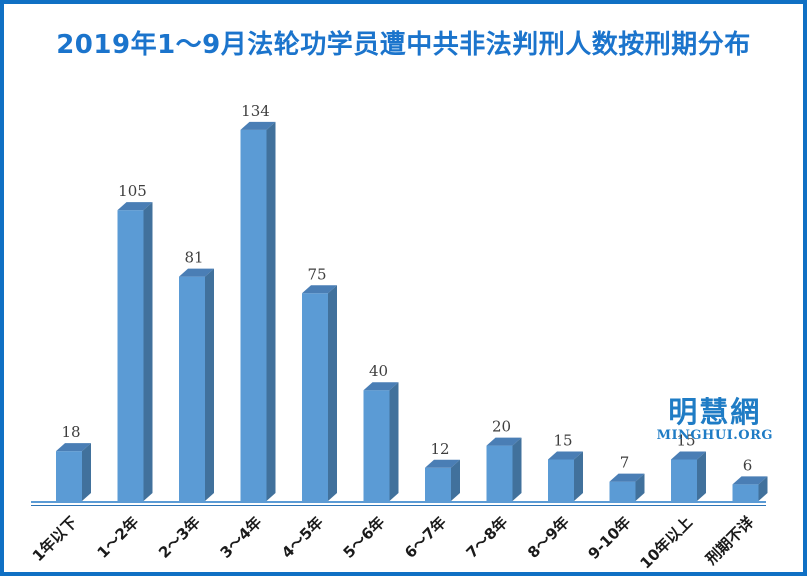  Describe the element at coordinates (398, 502) in the screenshot. I see `x-axis-line-thick` at that location.